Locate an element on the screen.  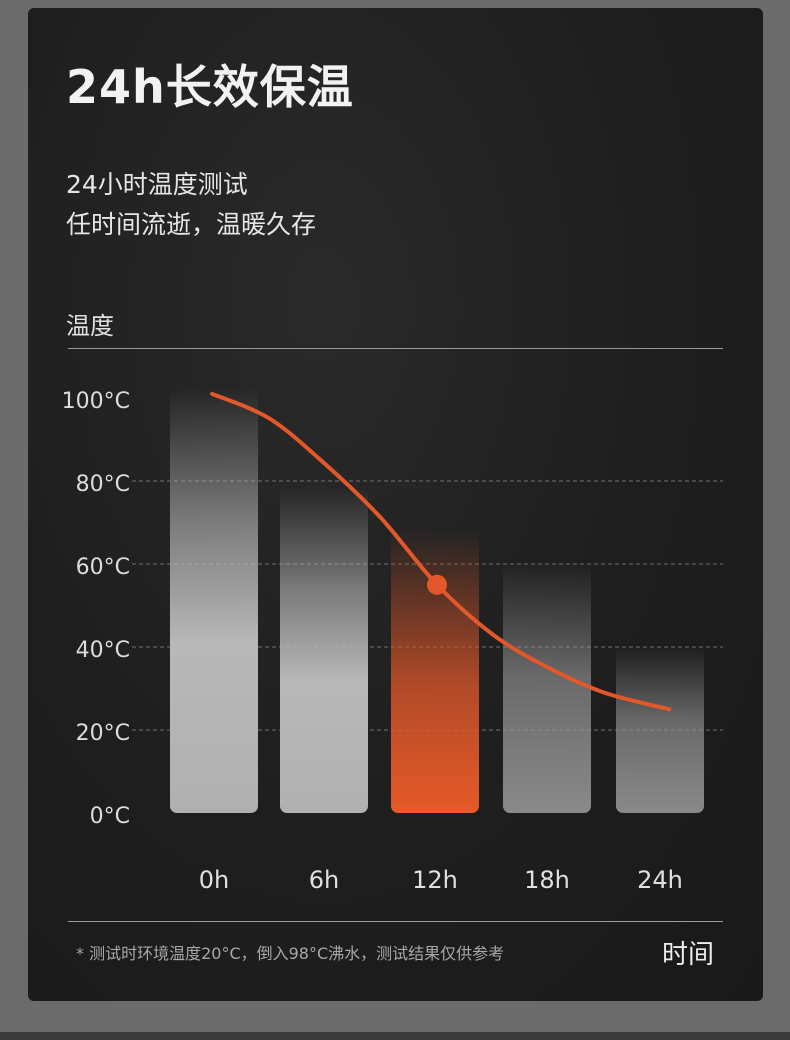
x-tick-label: 0h is located at coordinates (214, 880).